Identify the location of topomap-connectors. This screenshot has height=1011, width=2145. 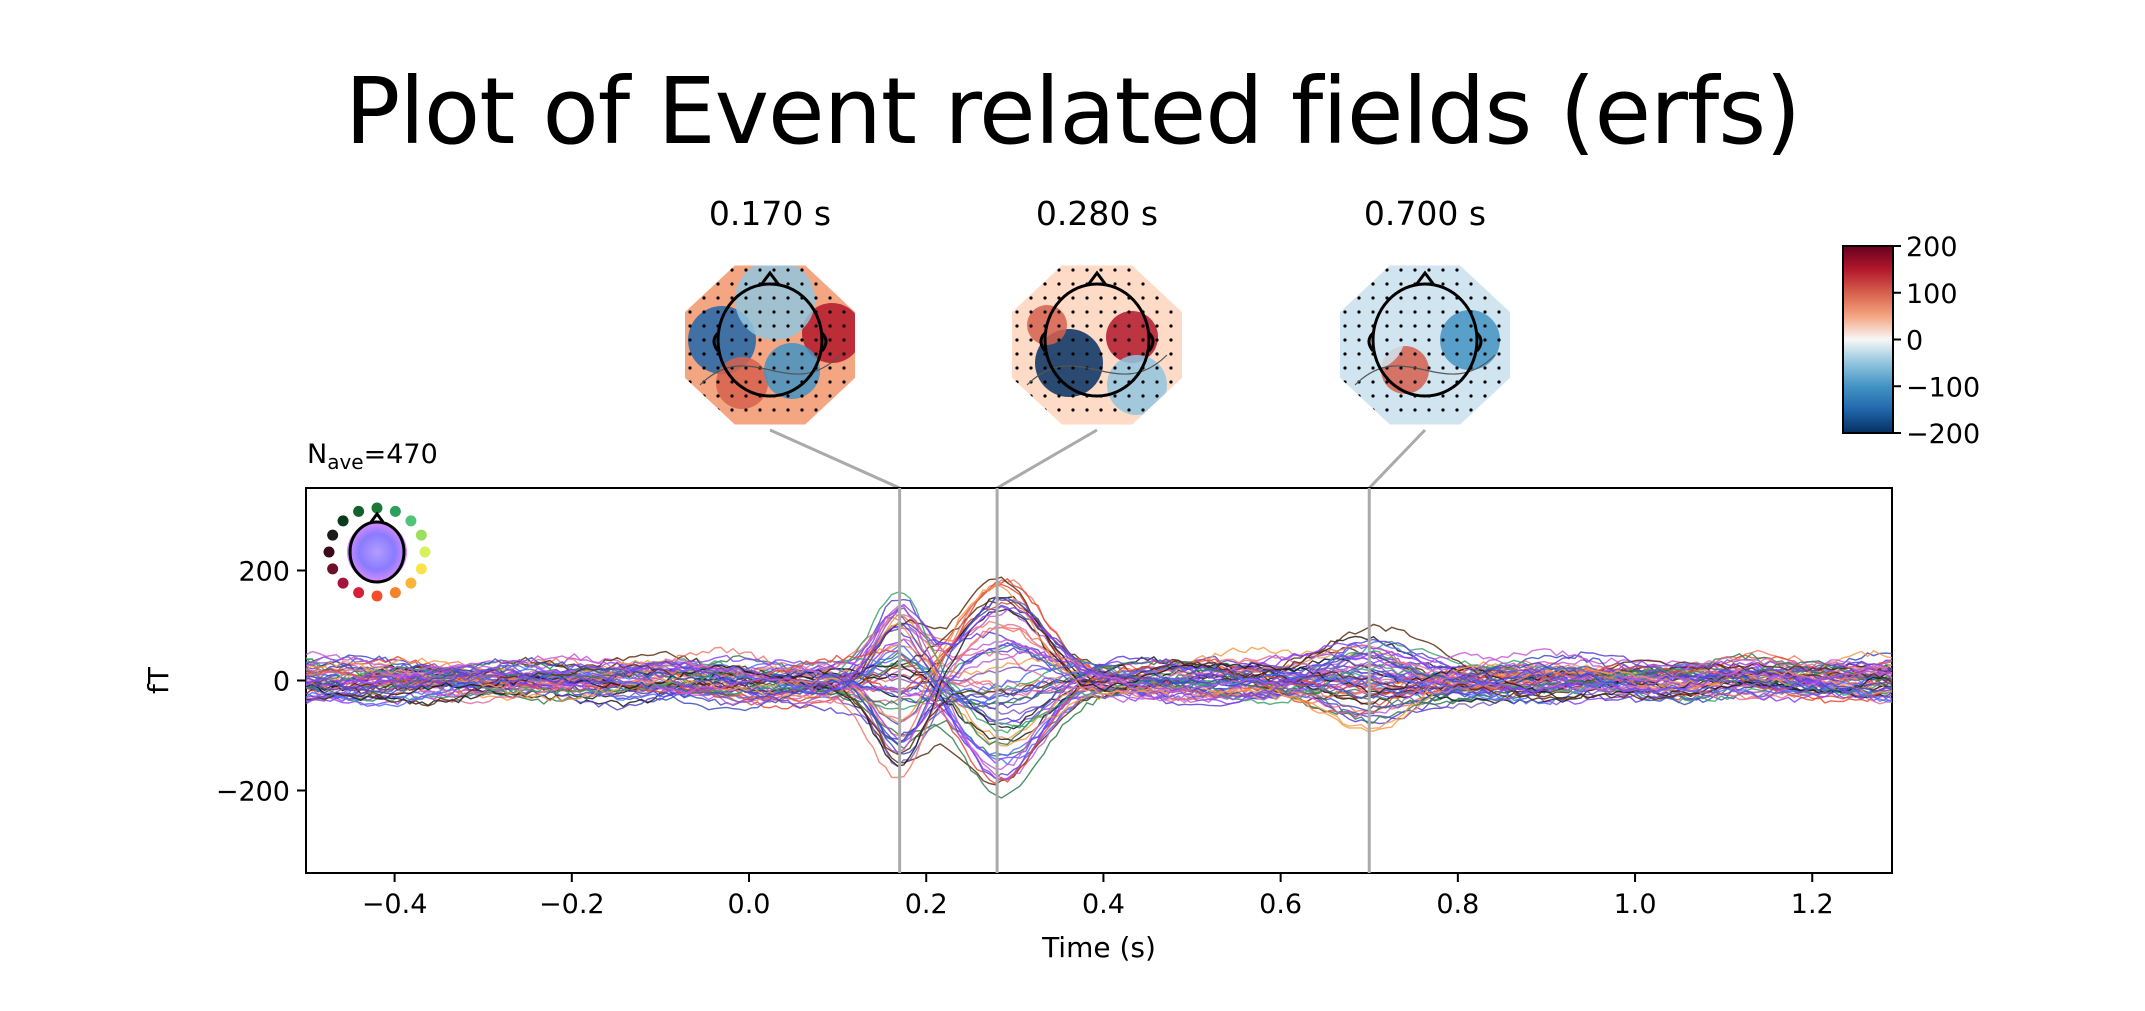
(1098, 459).